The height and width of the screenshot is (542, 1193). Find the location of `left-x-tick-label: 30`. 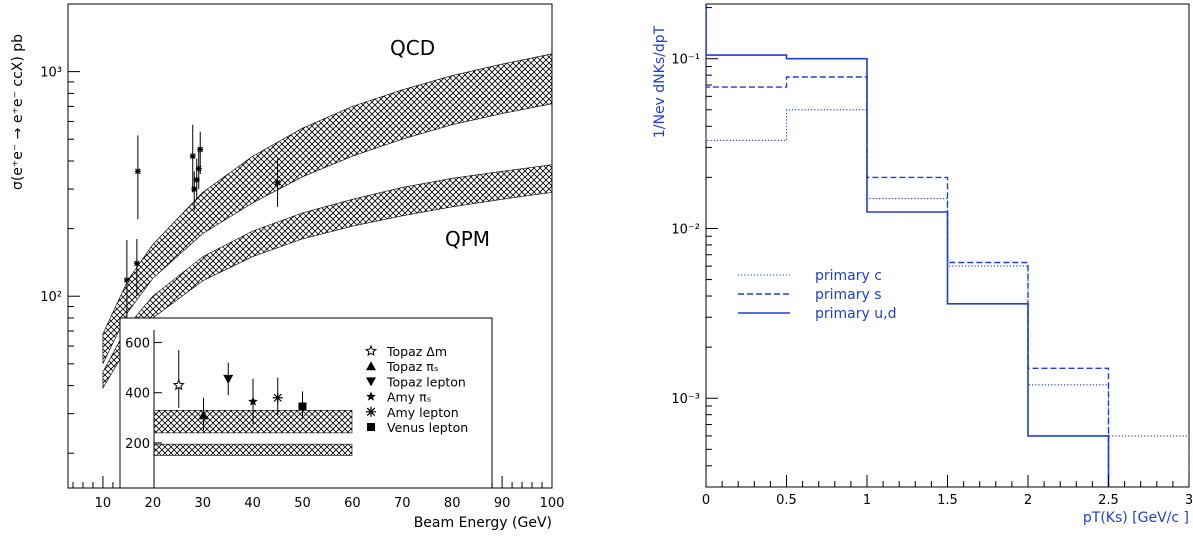

left-x-tick-label: 30 is located at coordinates (202, 503).